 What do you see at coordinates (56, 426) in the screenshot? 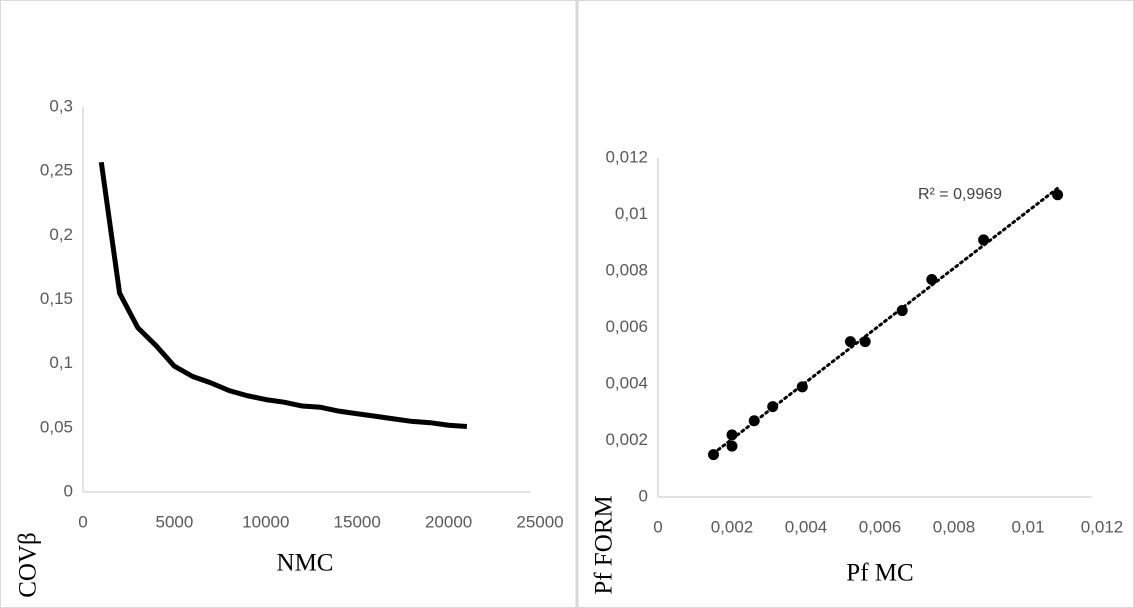
I see `y-tick-label: 0,05` at bounding box center [56, 426].